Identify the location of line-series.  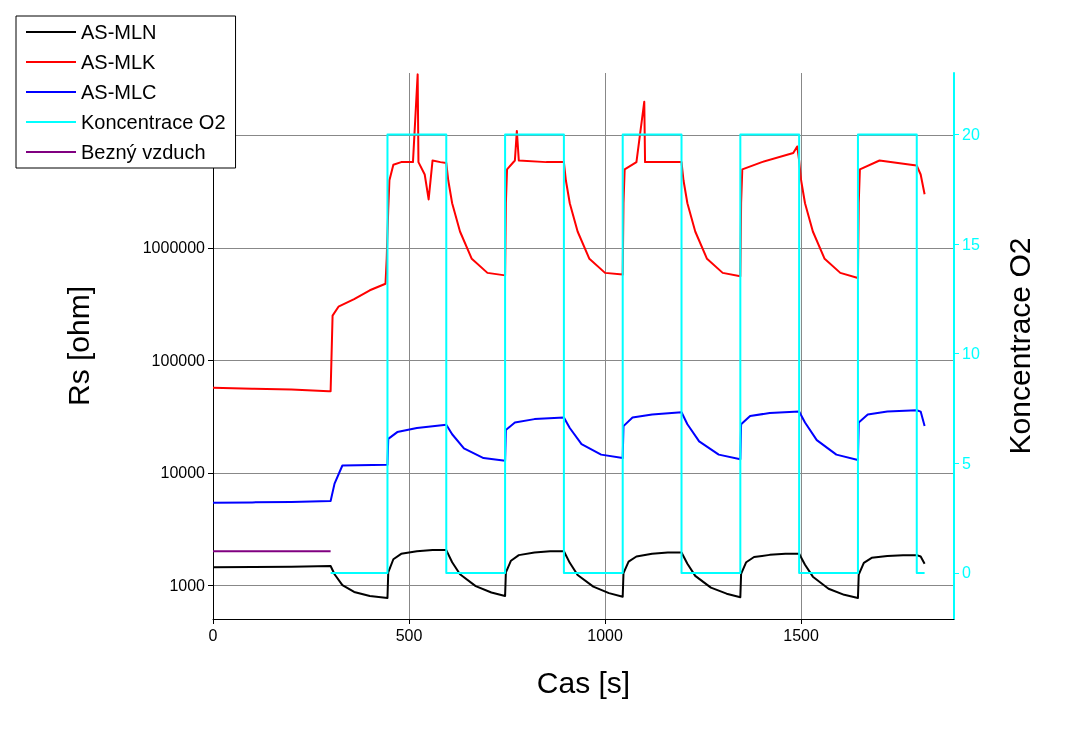
(569, 456).